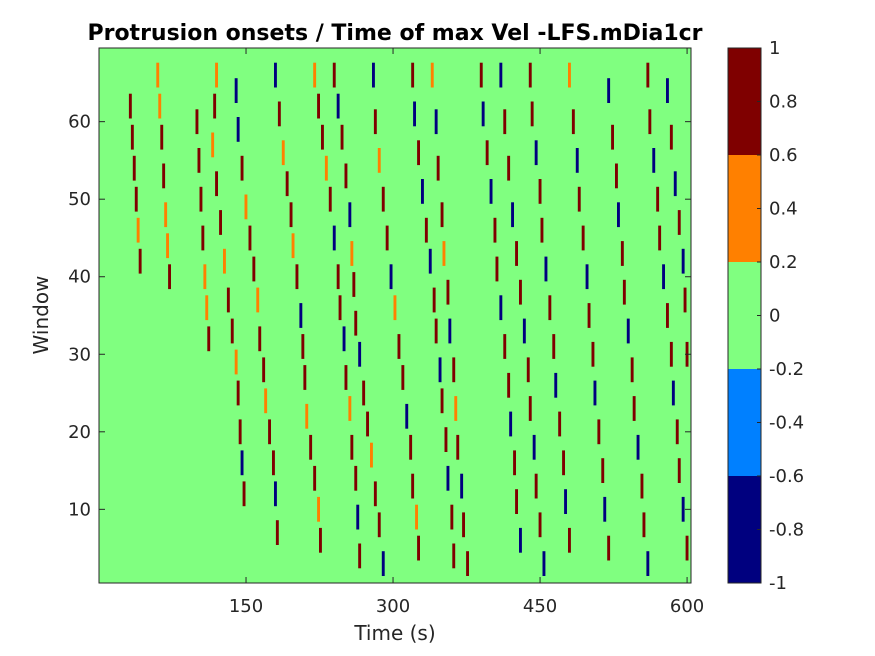 Image resolution: width=875 pixels, height=656 pixels. Describe the element at coordinates (783, 102) in the screenshot. I see `colorbar-tick-label: 0.8` at that location.